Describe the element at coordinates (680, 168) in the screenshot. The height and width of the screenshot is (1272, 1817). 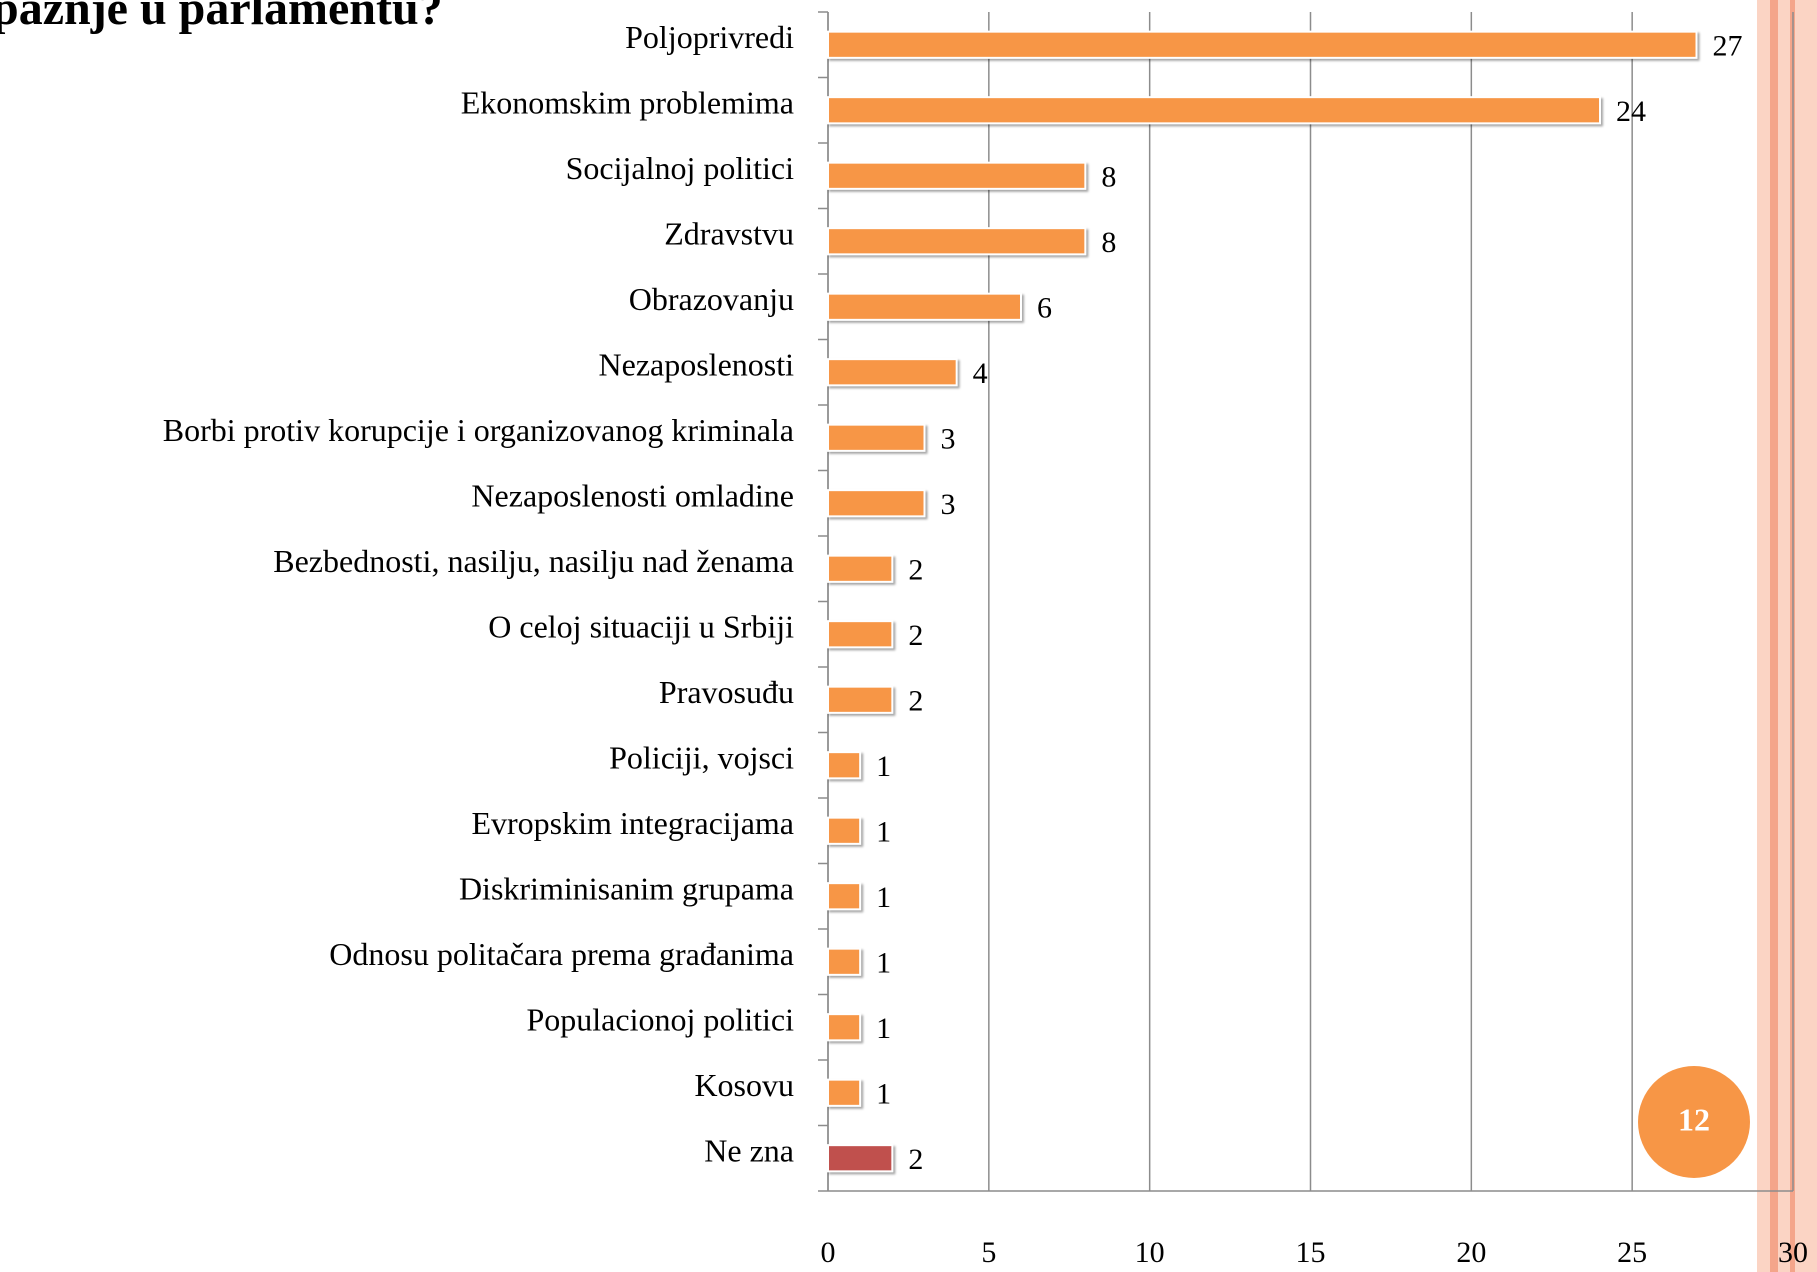
I see `y-tick-label: Socijalnoj politici` at that location.